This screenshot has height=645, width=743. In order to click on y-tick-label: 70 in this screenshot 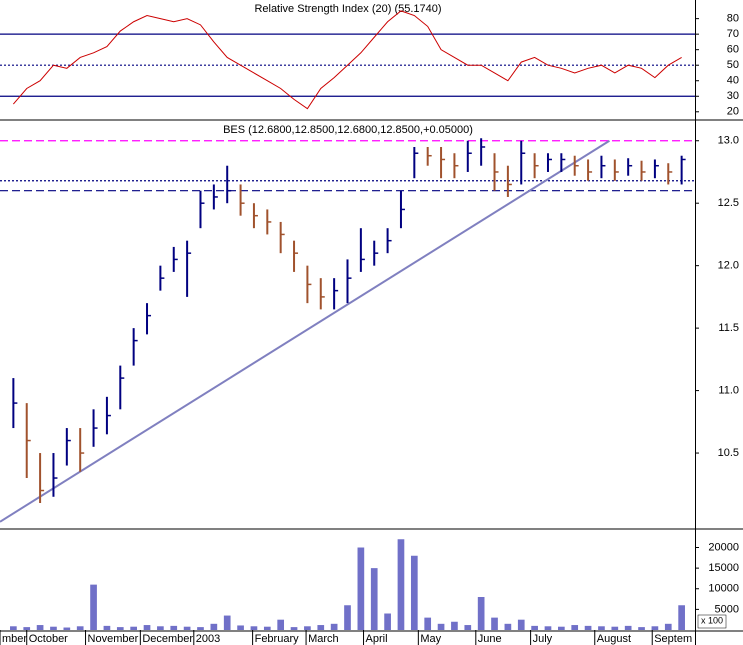, I will do `click(733, 34)`.